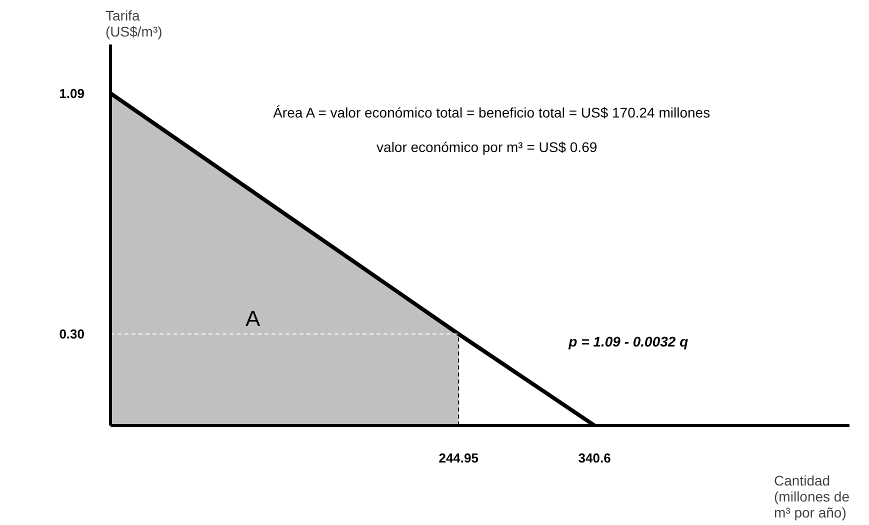 The image size is (869, 525). I want to click on annotation: valor económico por m³ = US$ 0.69, so click(487, 146).